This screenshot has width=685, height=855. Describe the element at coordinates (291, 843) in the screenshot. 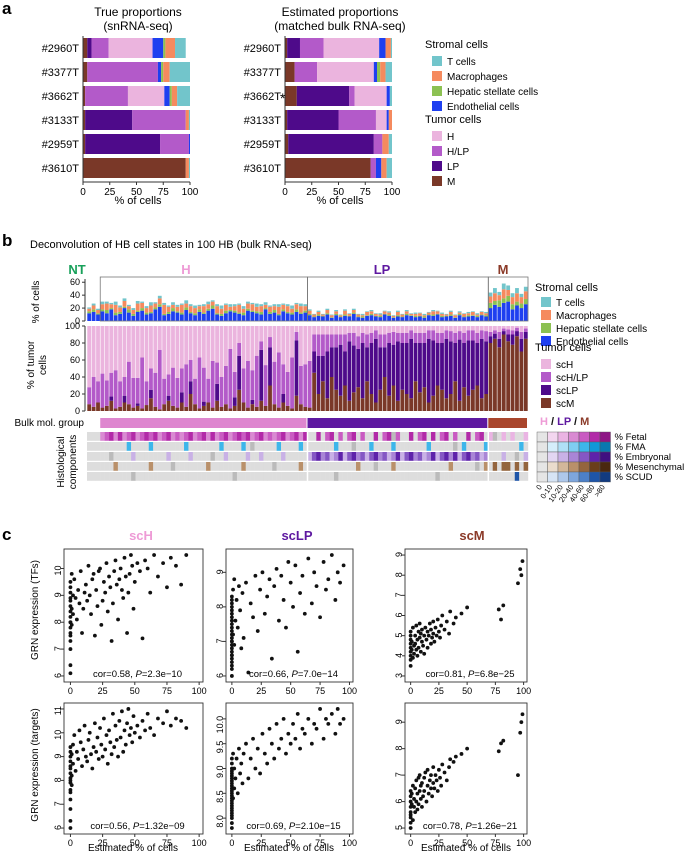

I see `c-x-tick-label: 50` at that location.